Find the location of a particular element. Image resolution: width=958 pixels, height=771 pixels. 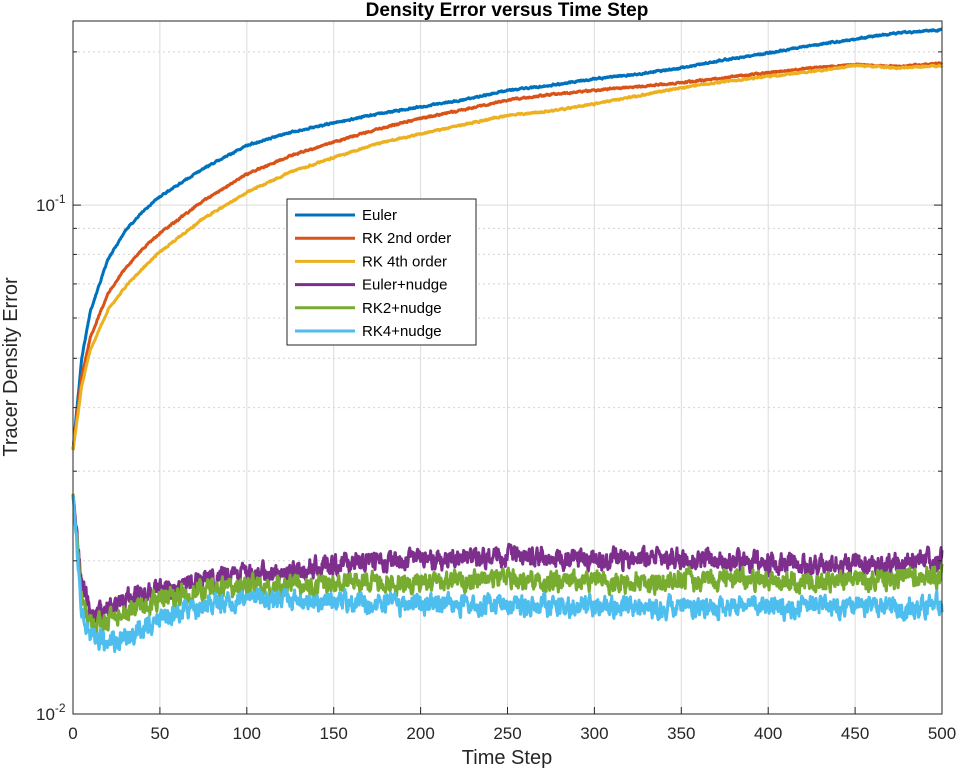

legend-box is located at coordinates (381, 272).